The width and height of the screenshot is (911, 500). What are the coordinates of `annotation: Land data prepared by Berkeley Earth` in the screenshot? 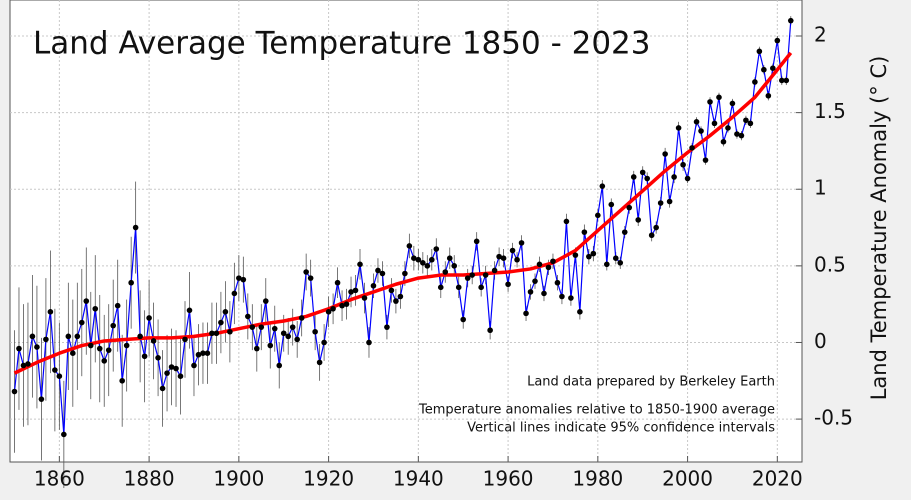 It's located at (651, 382).